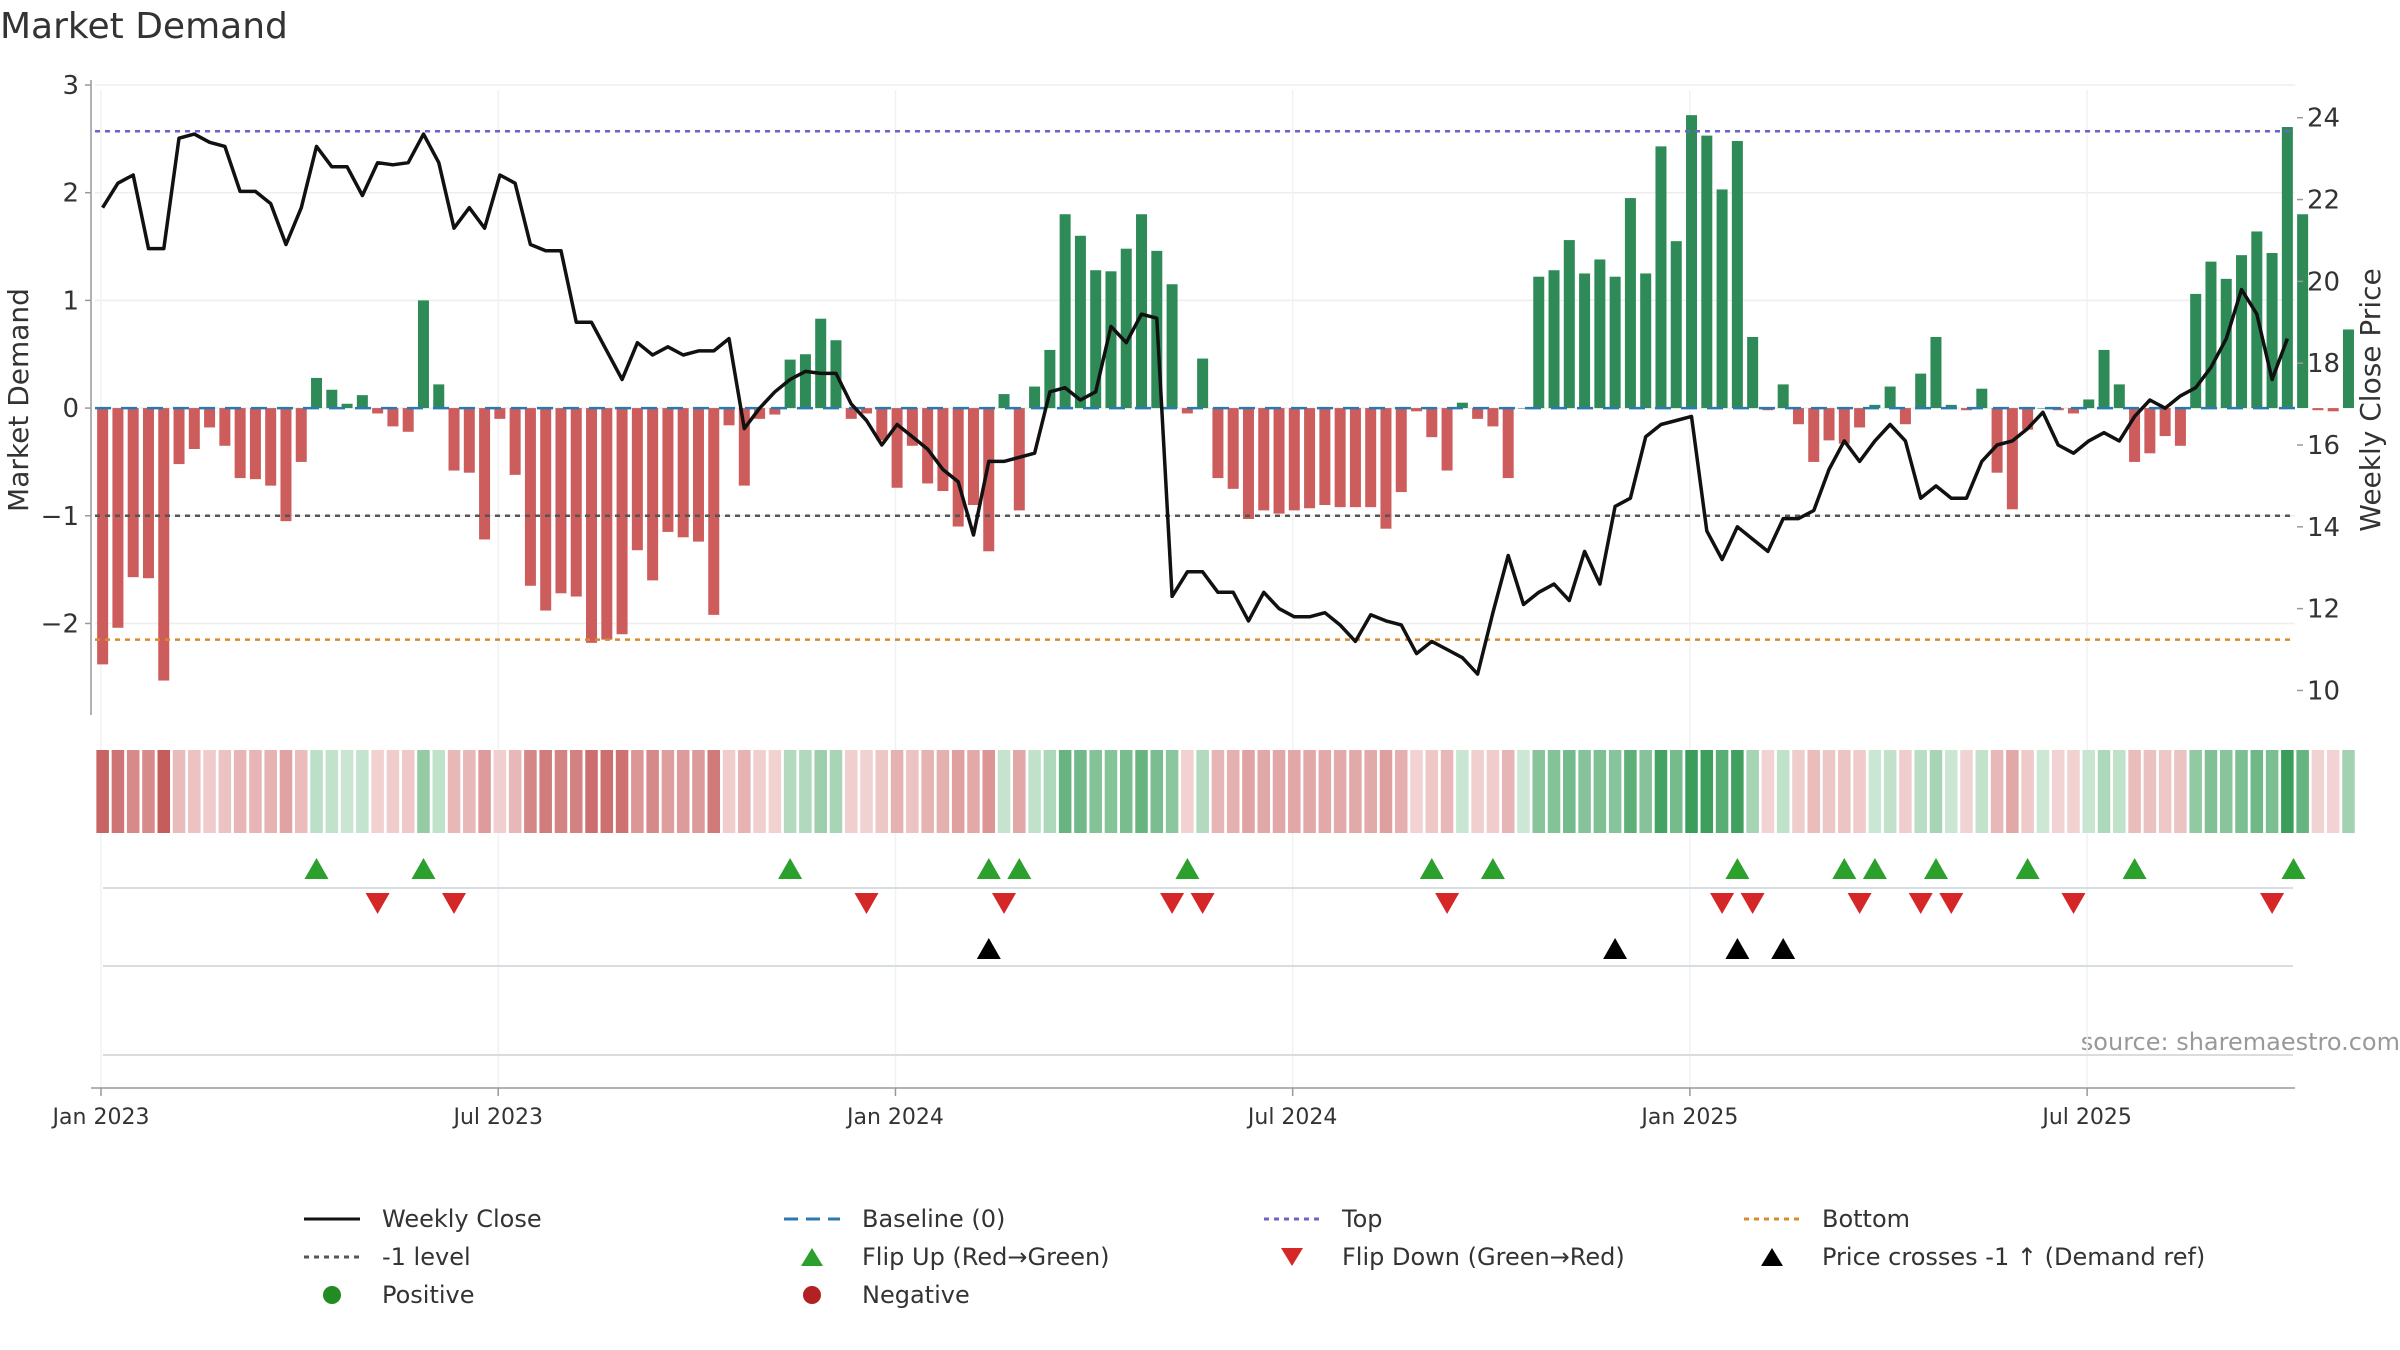 The image size is (2400, 1350). What do you see at coordinates (1737, 948) in the screenshot?
I see `price-cross-marker` at bounding box center [1737, 948].